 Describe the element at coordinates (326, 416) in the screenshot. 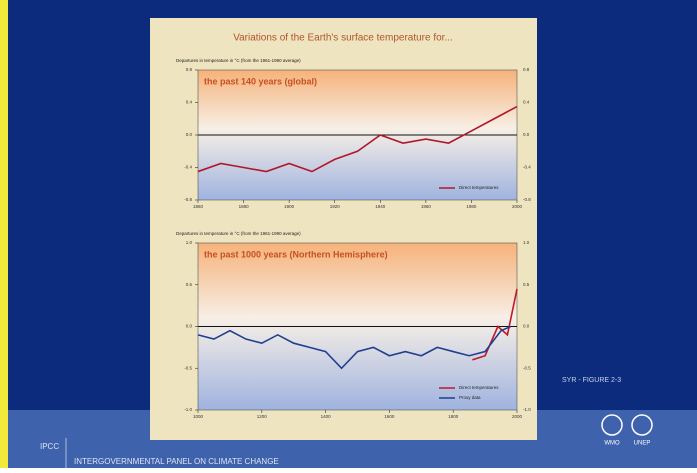

I see `x-tick-label: 1400` at that location.